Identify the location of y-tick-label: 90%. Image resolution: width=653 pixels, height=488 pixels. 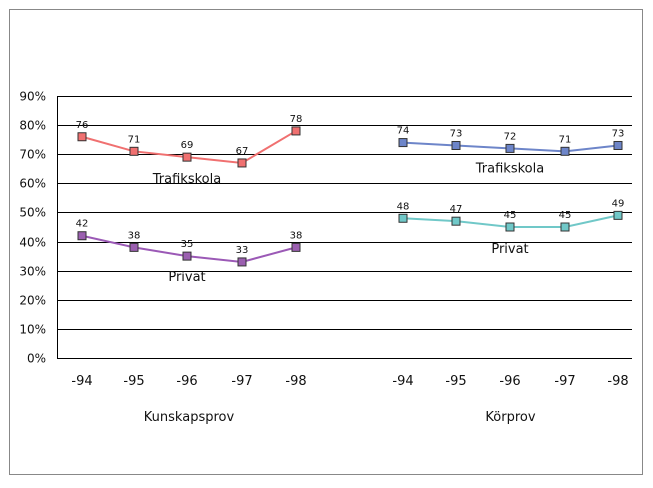
(32, 97).